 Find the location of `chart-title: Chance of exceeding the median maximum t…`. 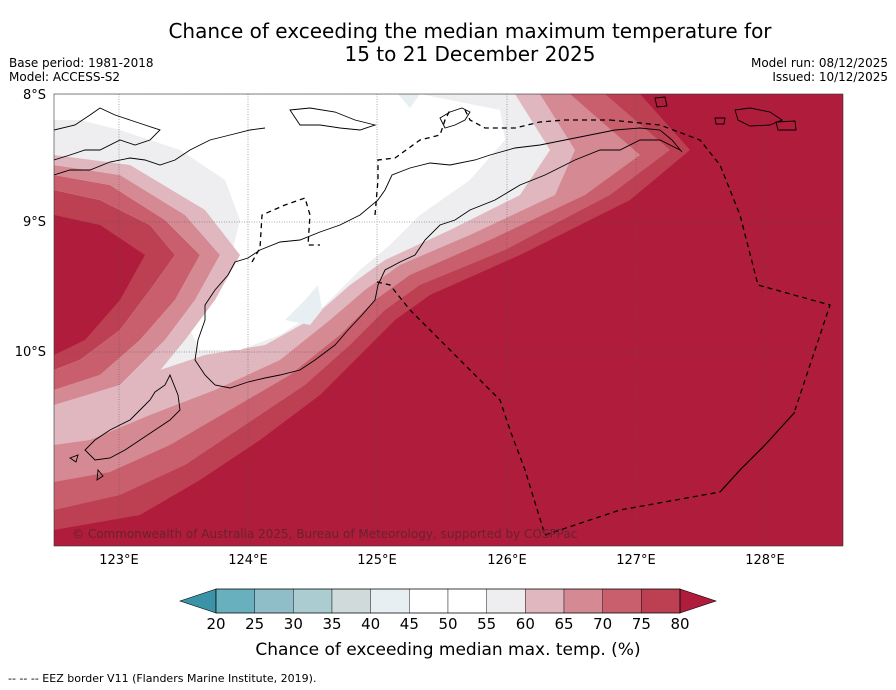

chart-title: Chance of exceeding the median maximum t… is located at coordinates (470, 43).